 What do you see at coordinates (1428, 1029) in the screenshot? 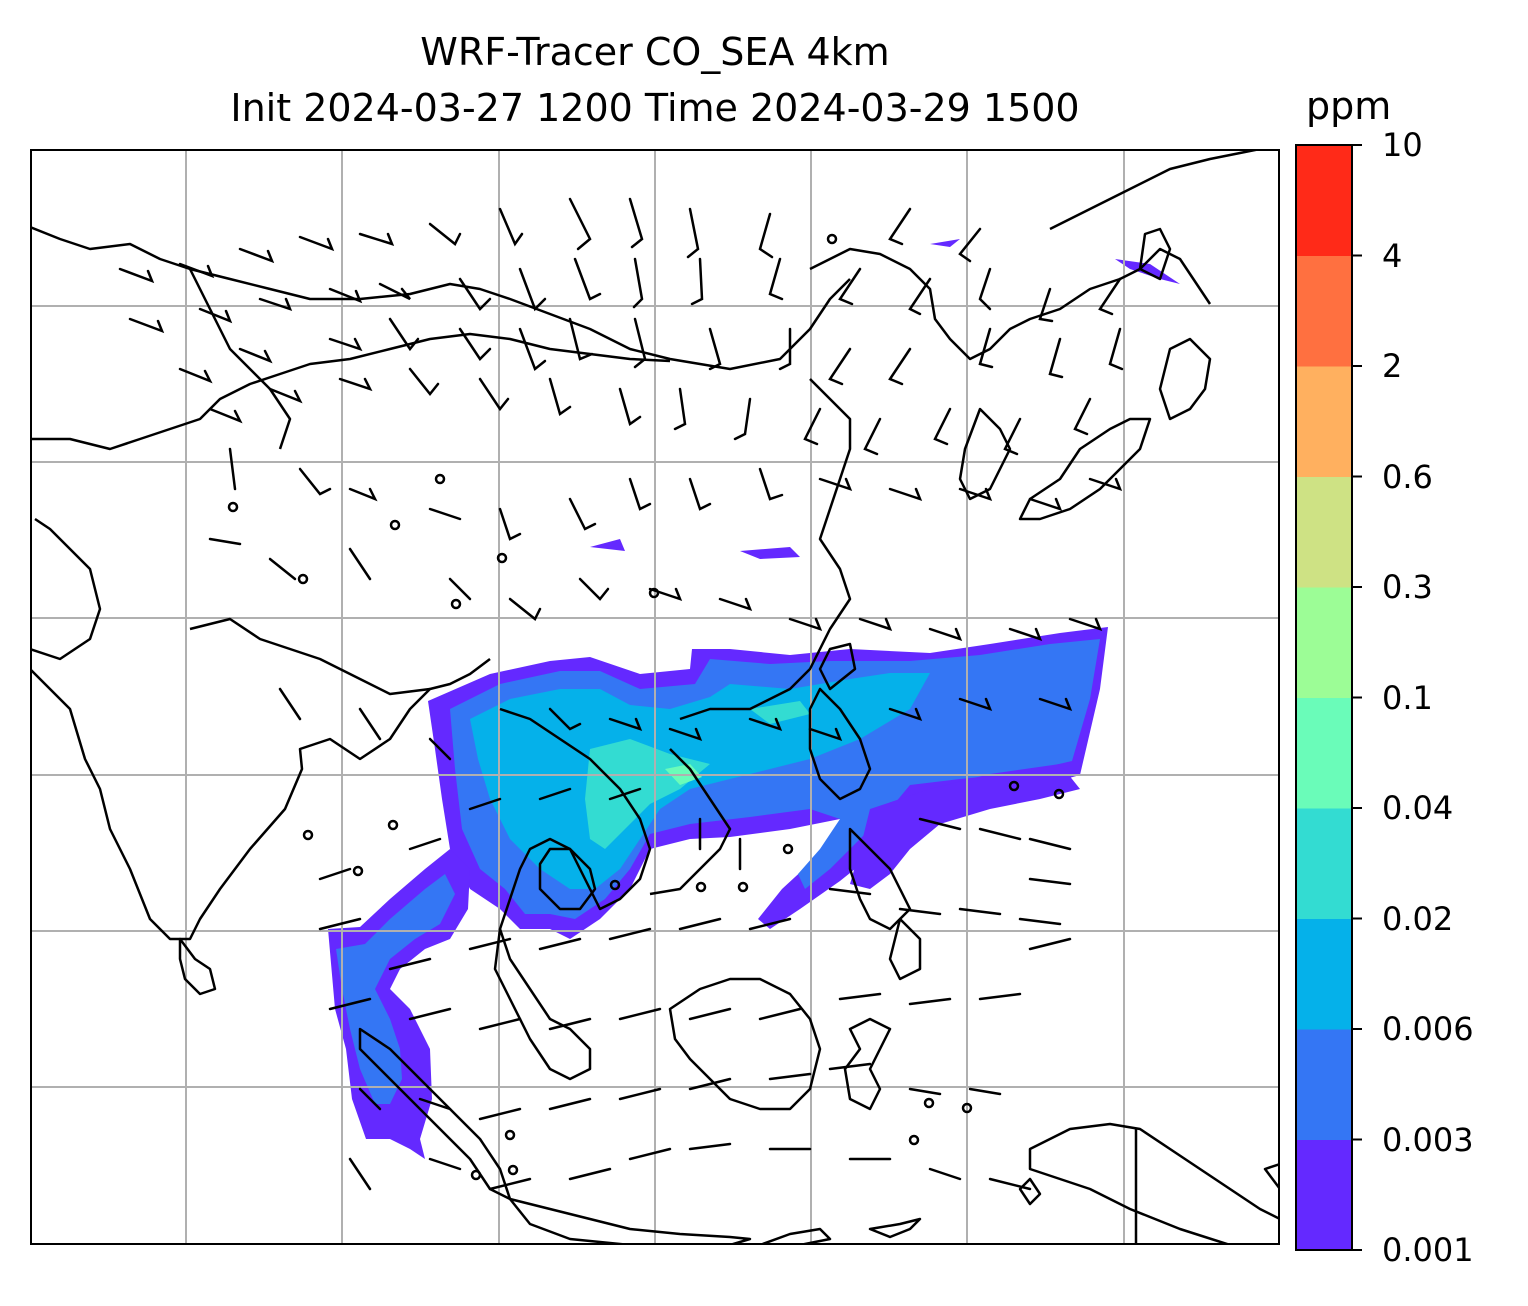
I see `colorbar-tick-label: 0.006` at bounding box center [1428, 1029].